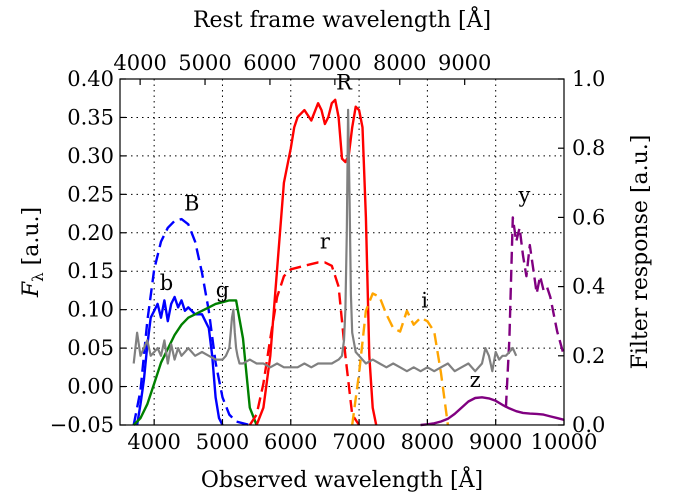 This screenshot has width=673, height=497. What do you see at coordinates (166, 283) in the screenshot?
I see `curve-label-b: b` at bounding box center [166, 283].